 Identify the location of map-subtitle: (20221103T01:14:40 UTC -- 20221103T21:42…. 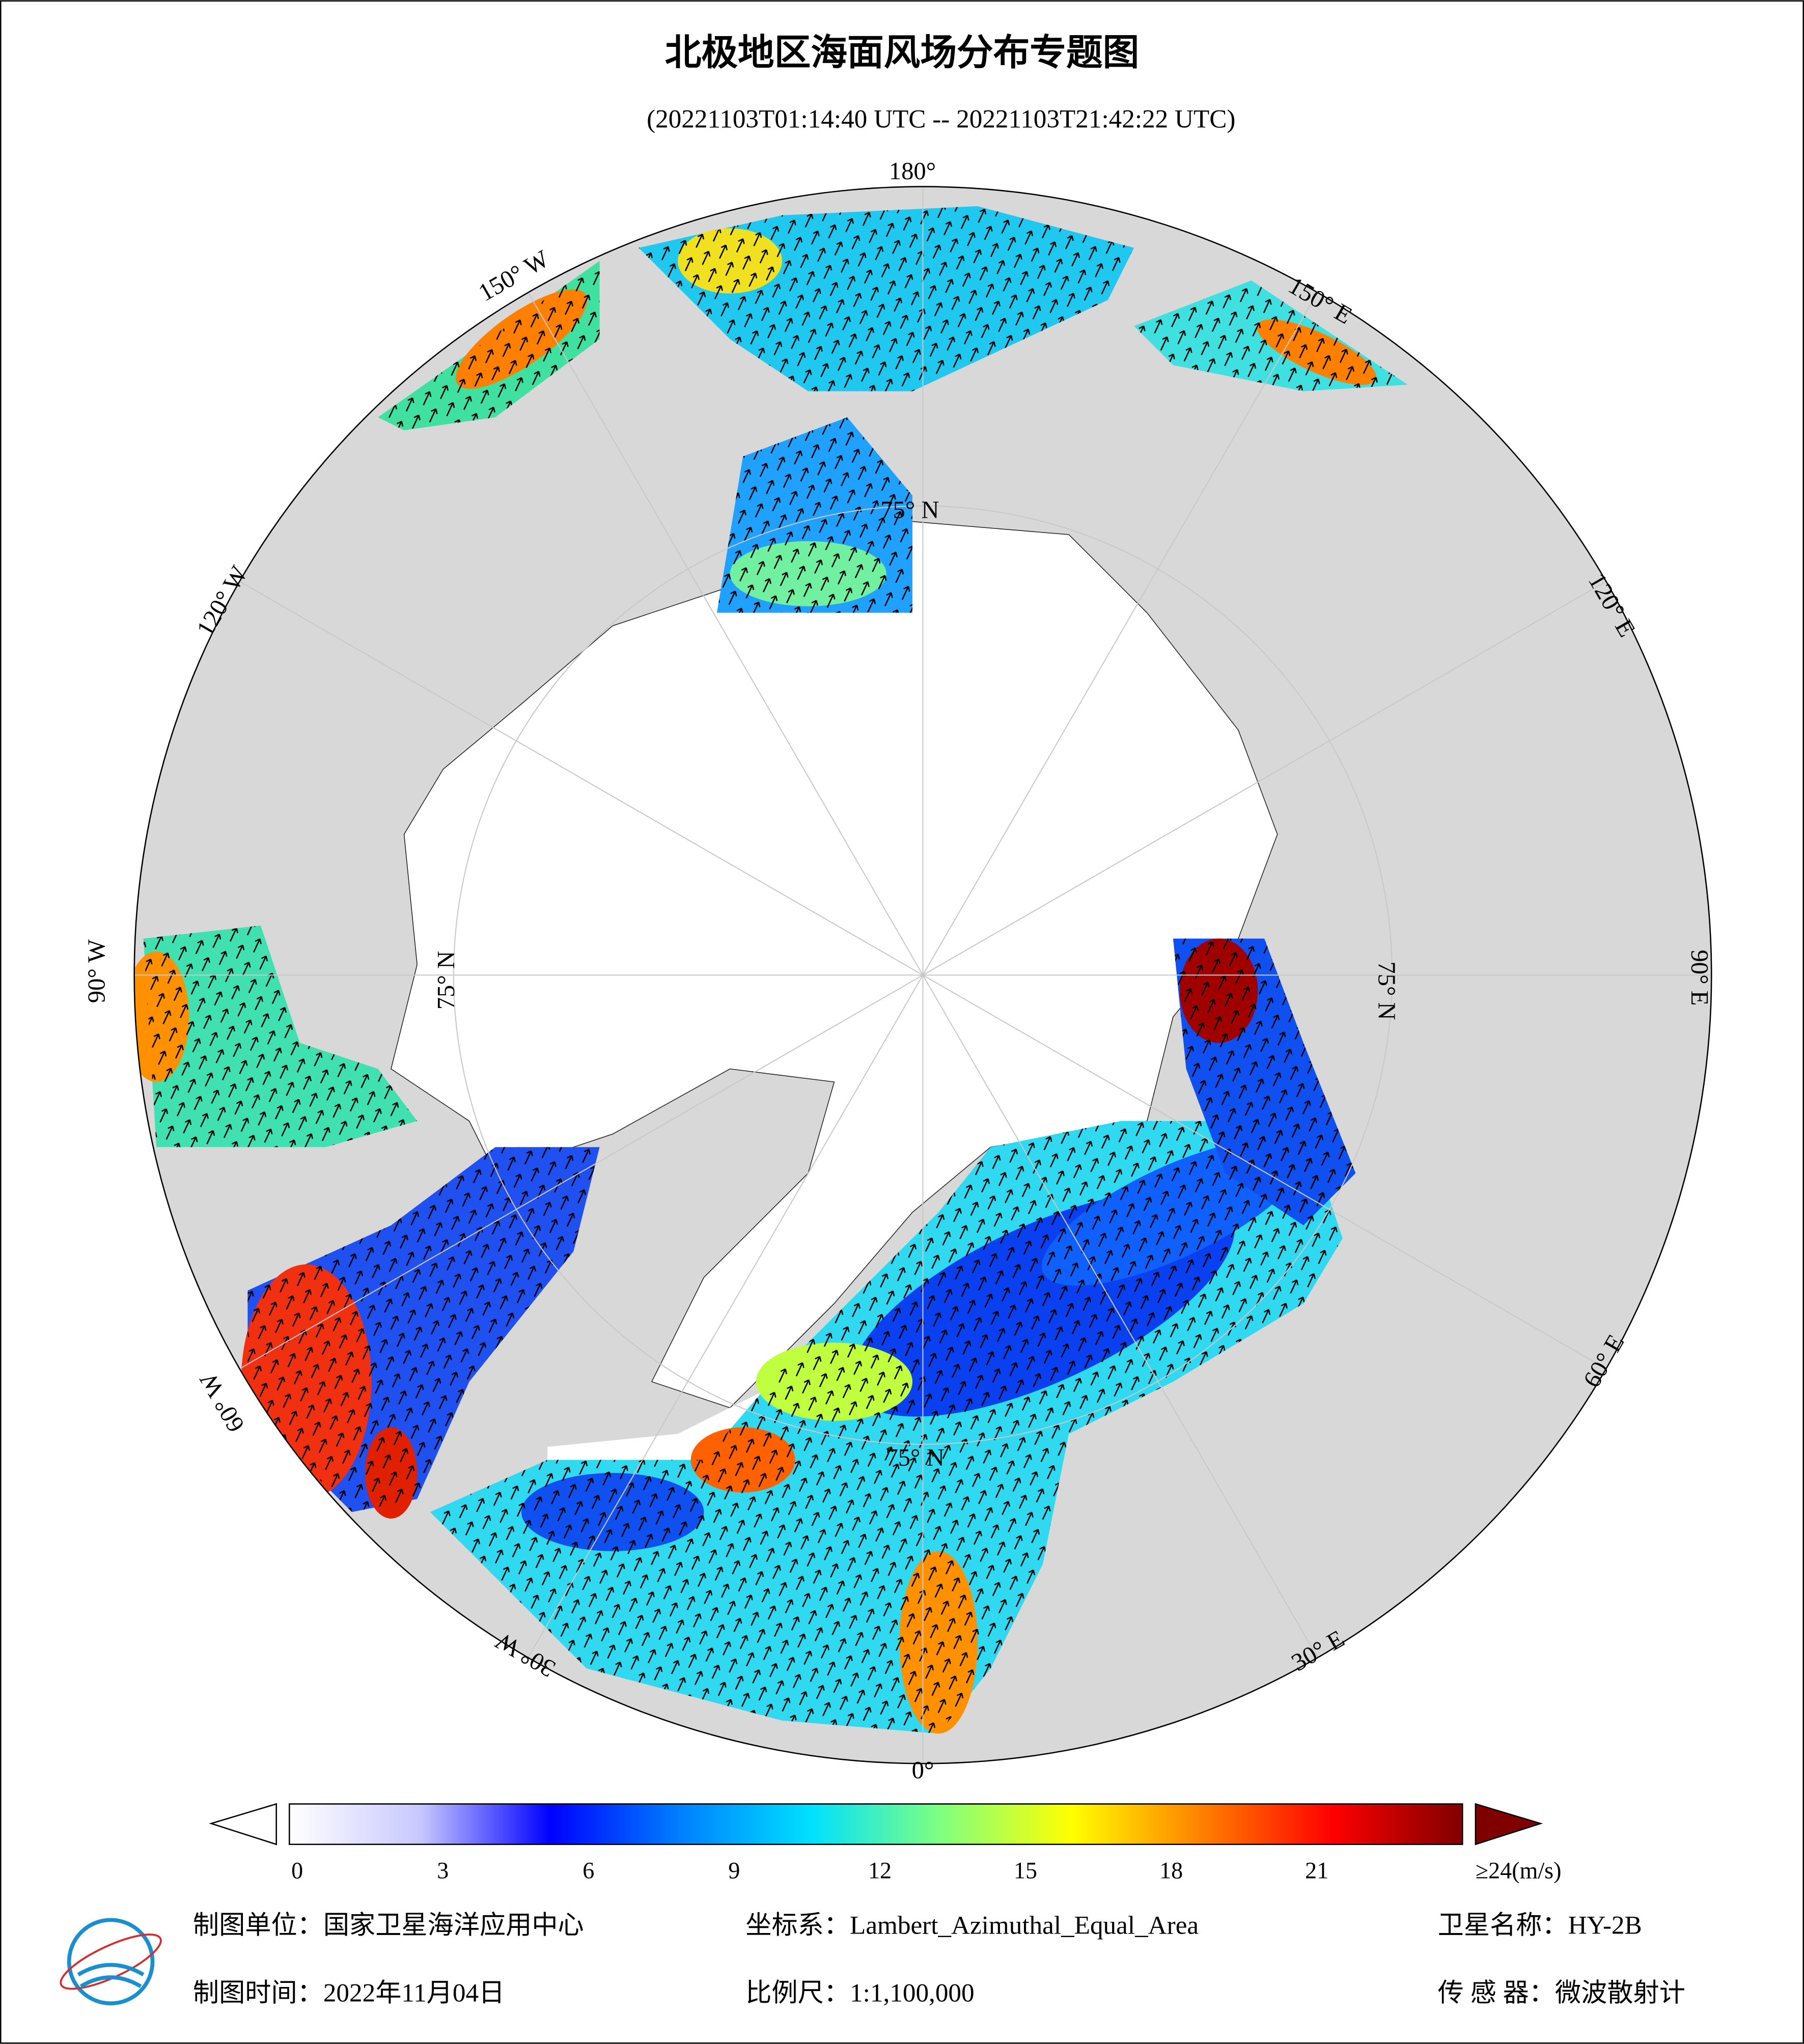
(941, 118).